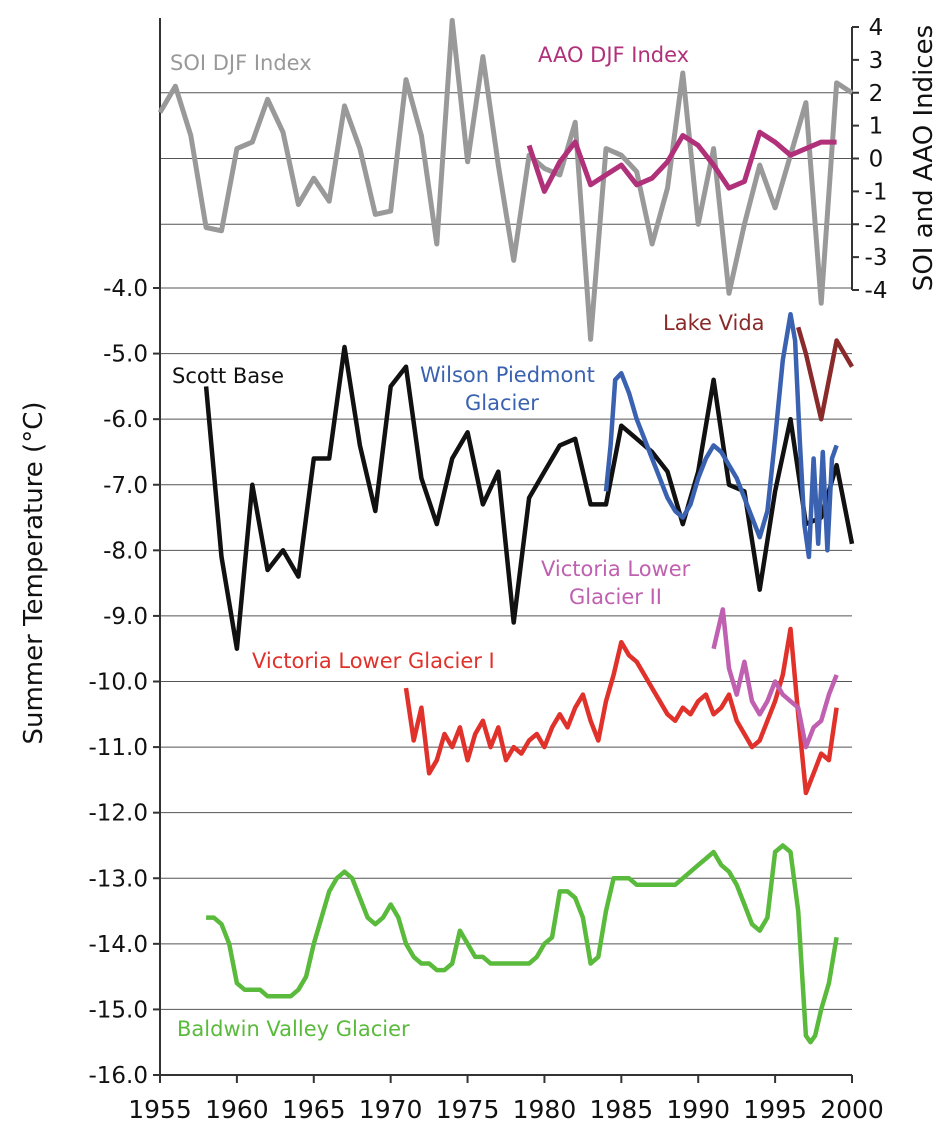 Image resolution: width=949 pixels, height=1133 pixels. I want to click on series-label-victoria-lower-glacier-i: Victoria Lower Glacier I, so click(373, 661).